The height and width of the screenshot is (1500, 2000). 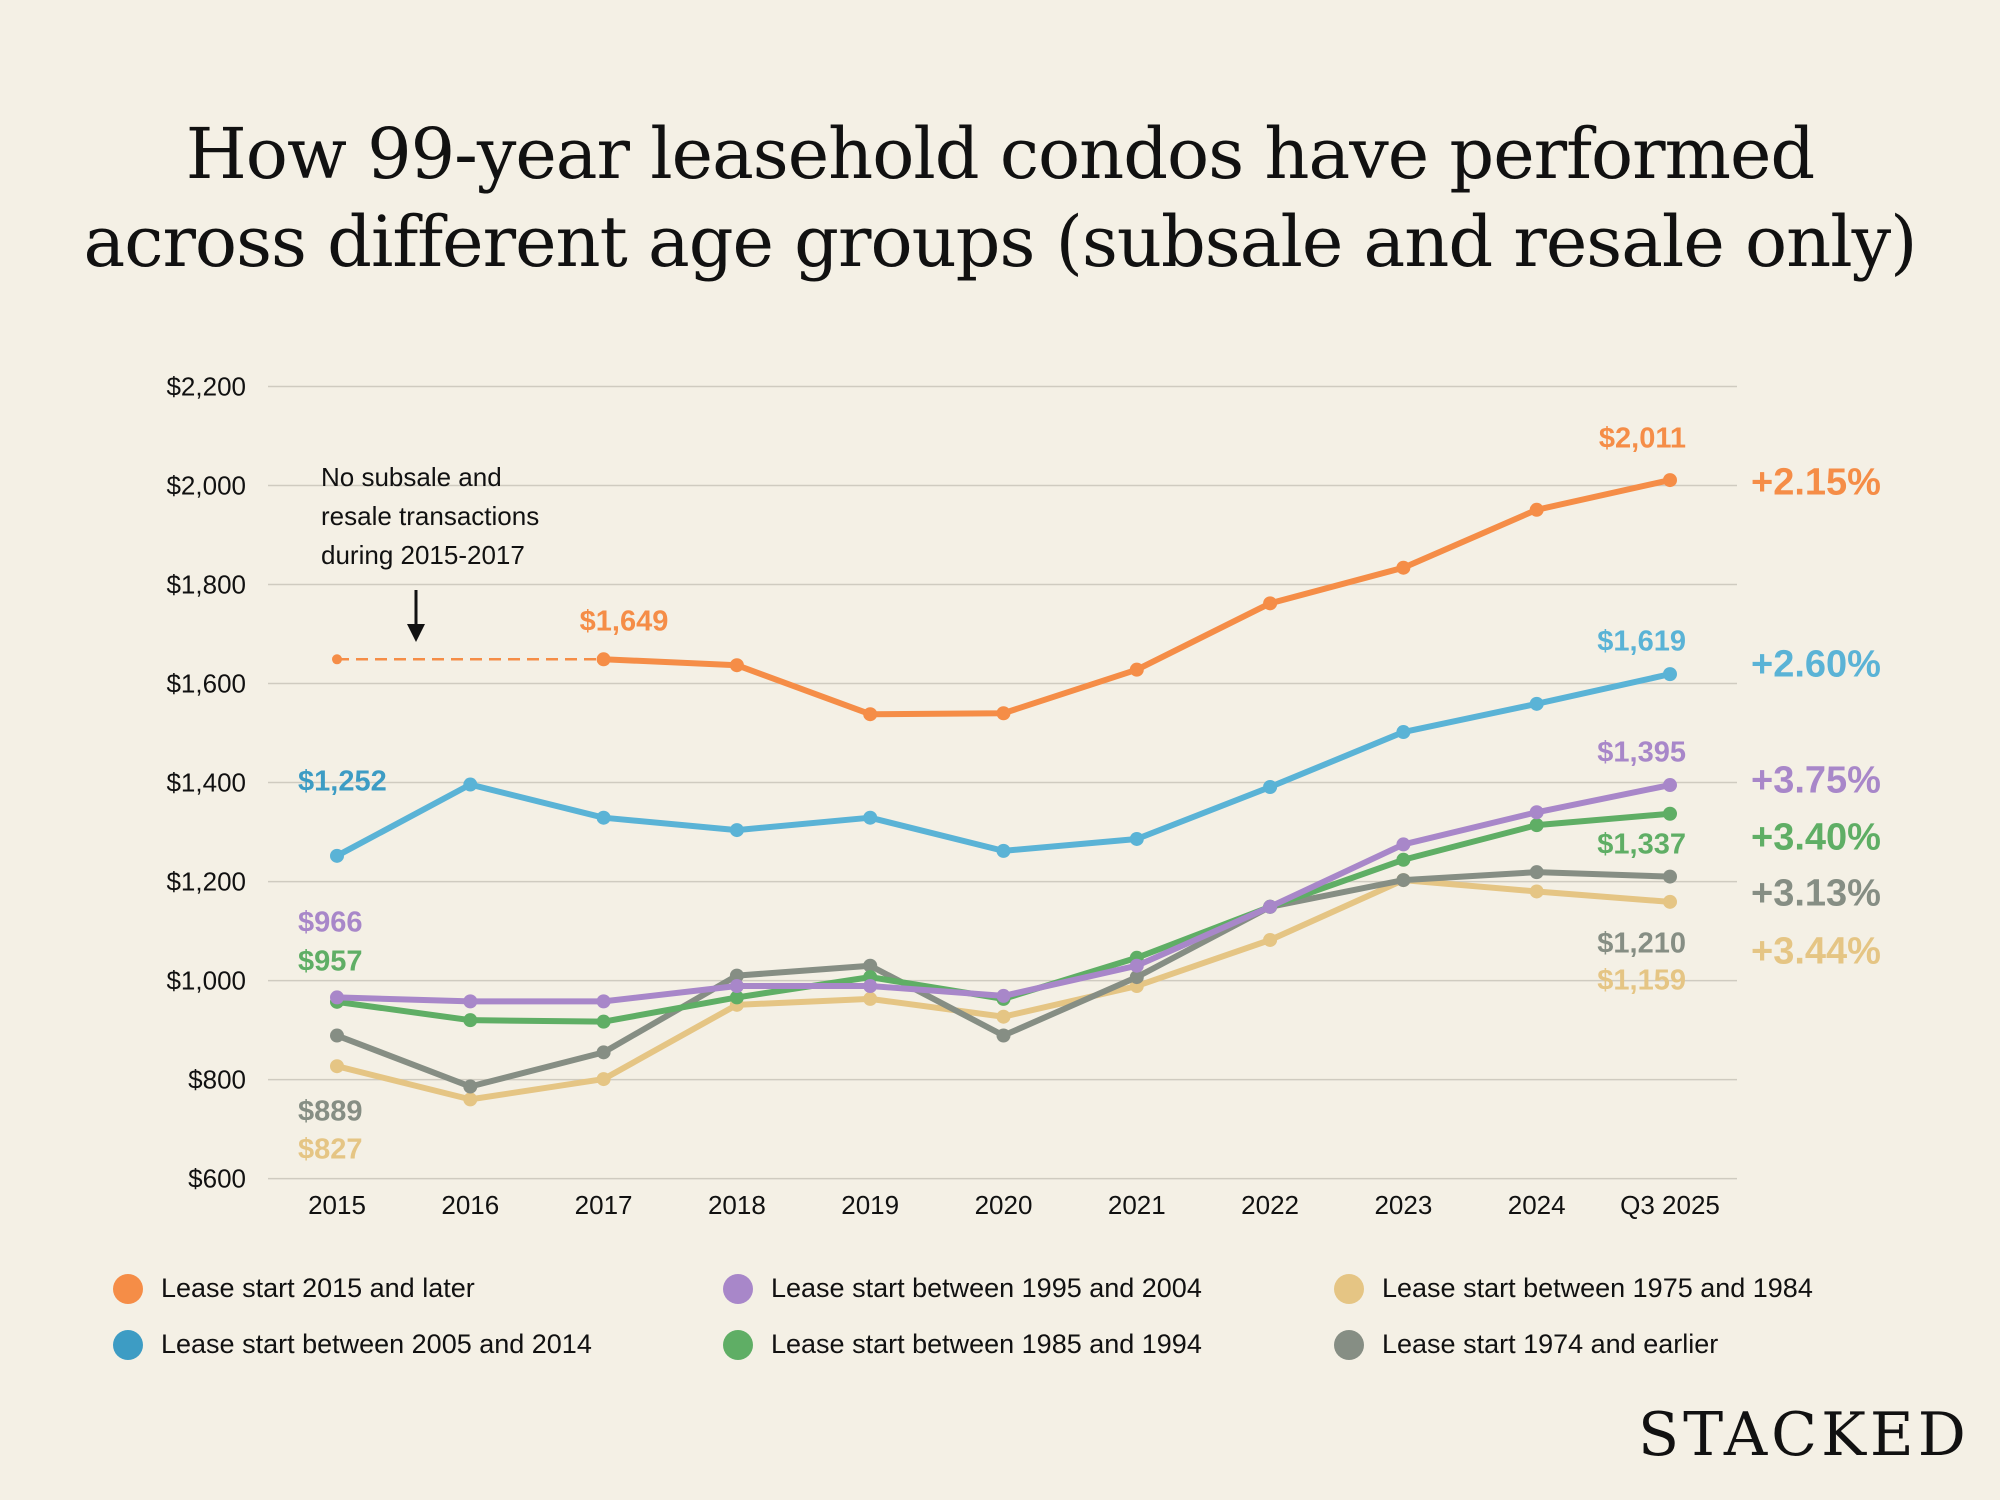 I want to click on legend-item: Lease start between 1995 and 2004, so click(x=962, y=1288).